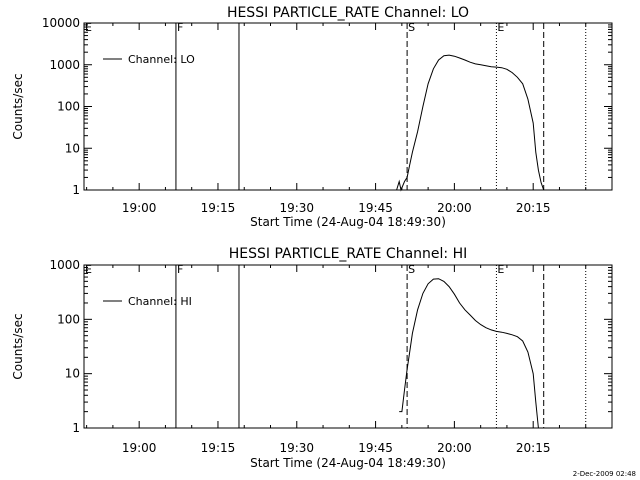  What do you see at coordinates (604, 474) in the screenshot?
I see `footer-timestamp: 2-Dec-2009 02:48` at bounding box center [604, 474].